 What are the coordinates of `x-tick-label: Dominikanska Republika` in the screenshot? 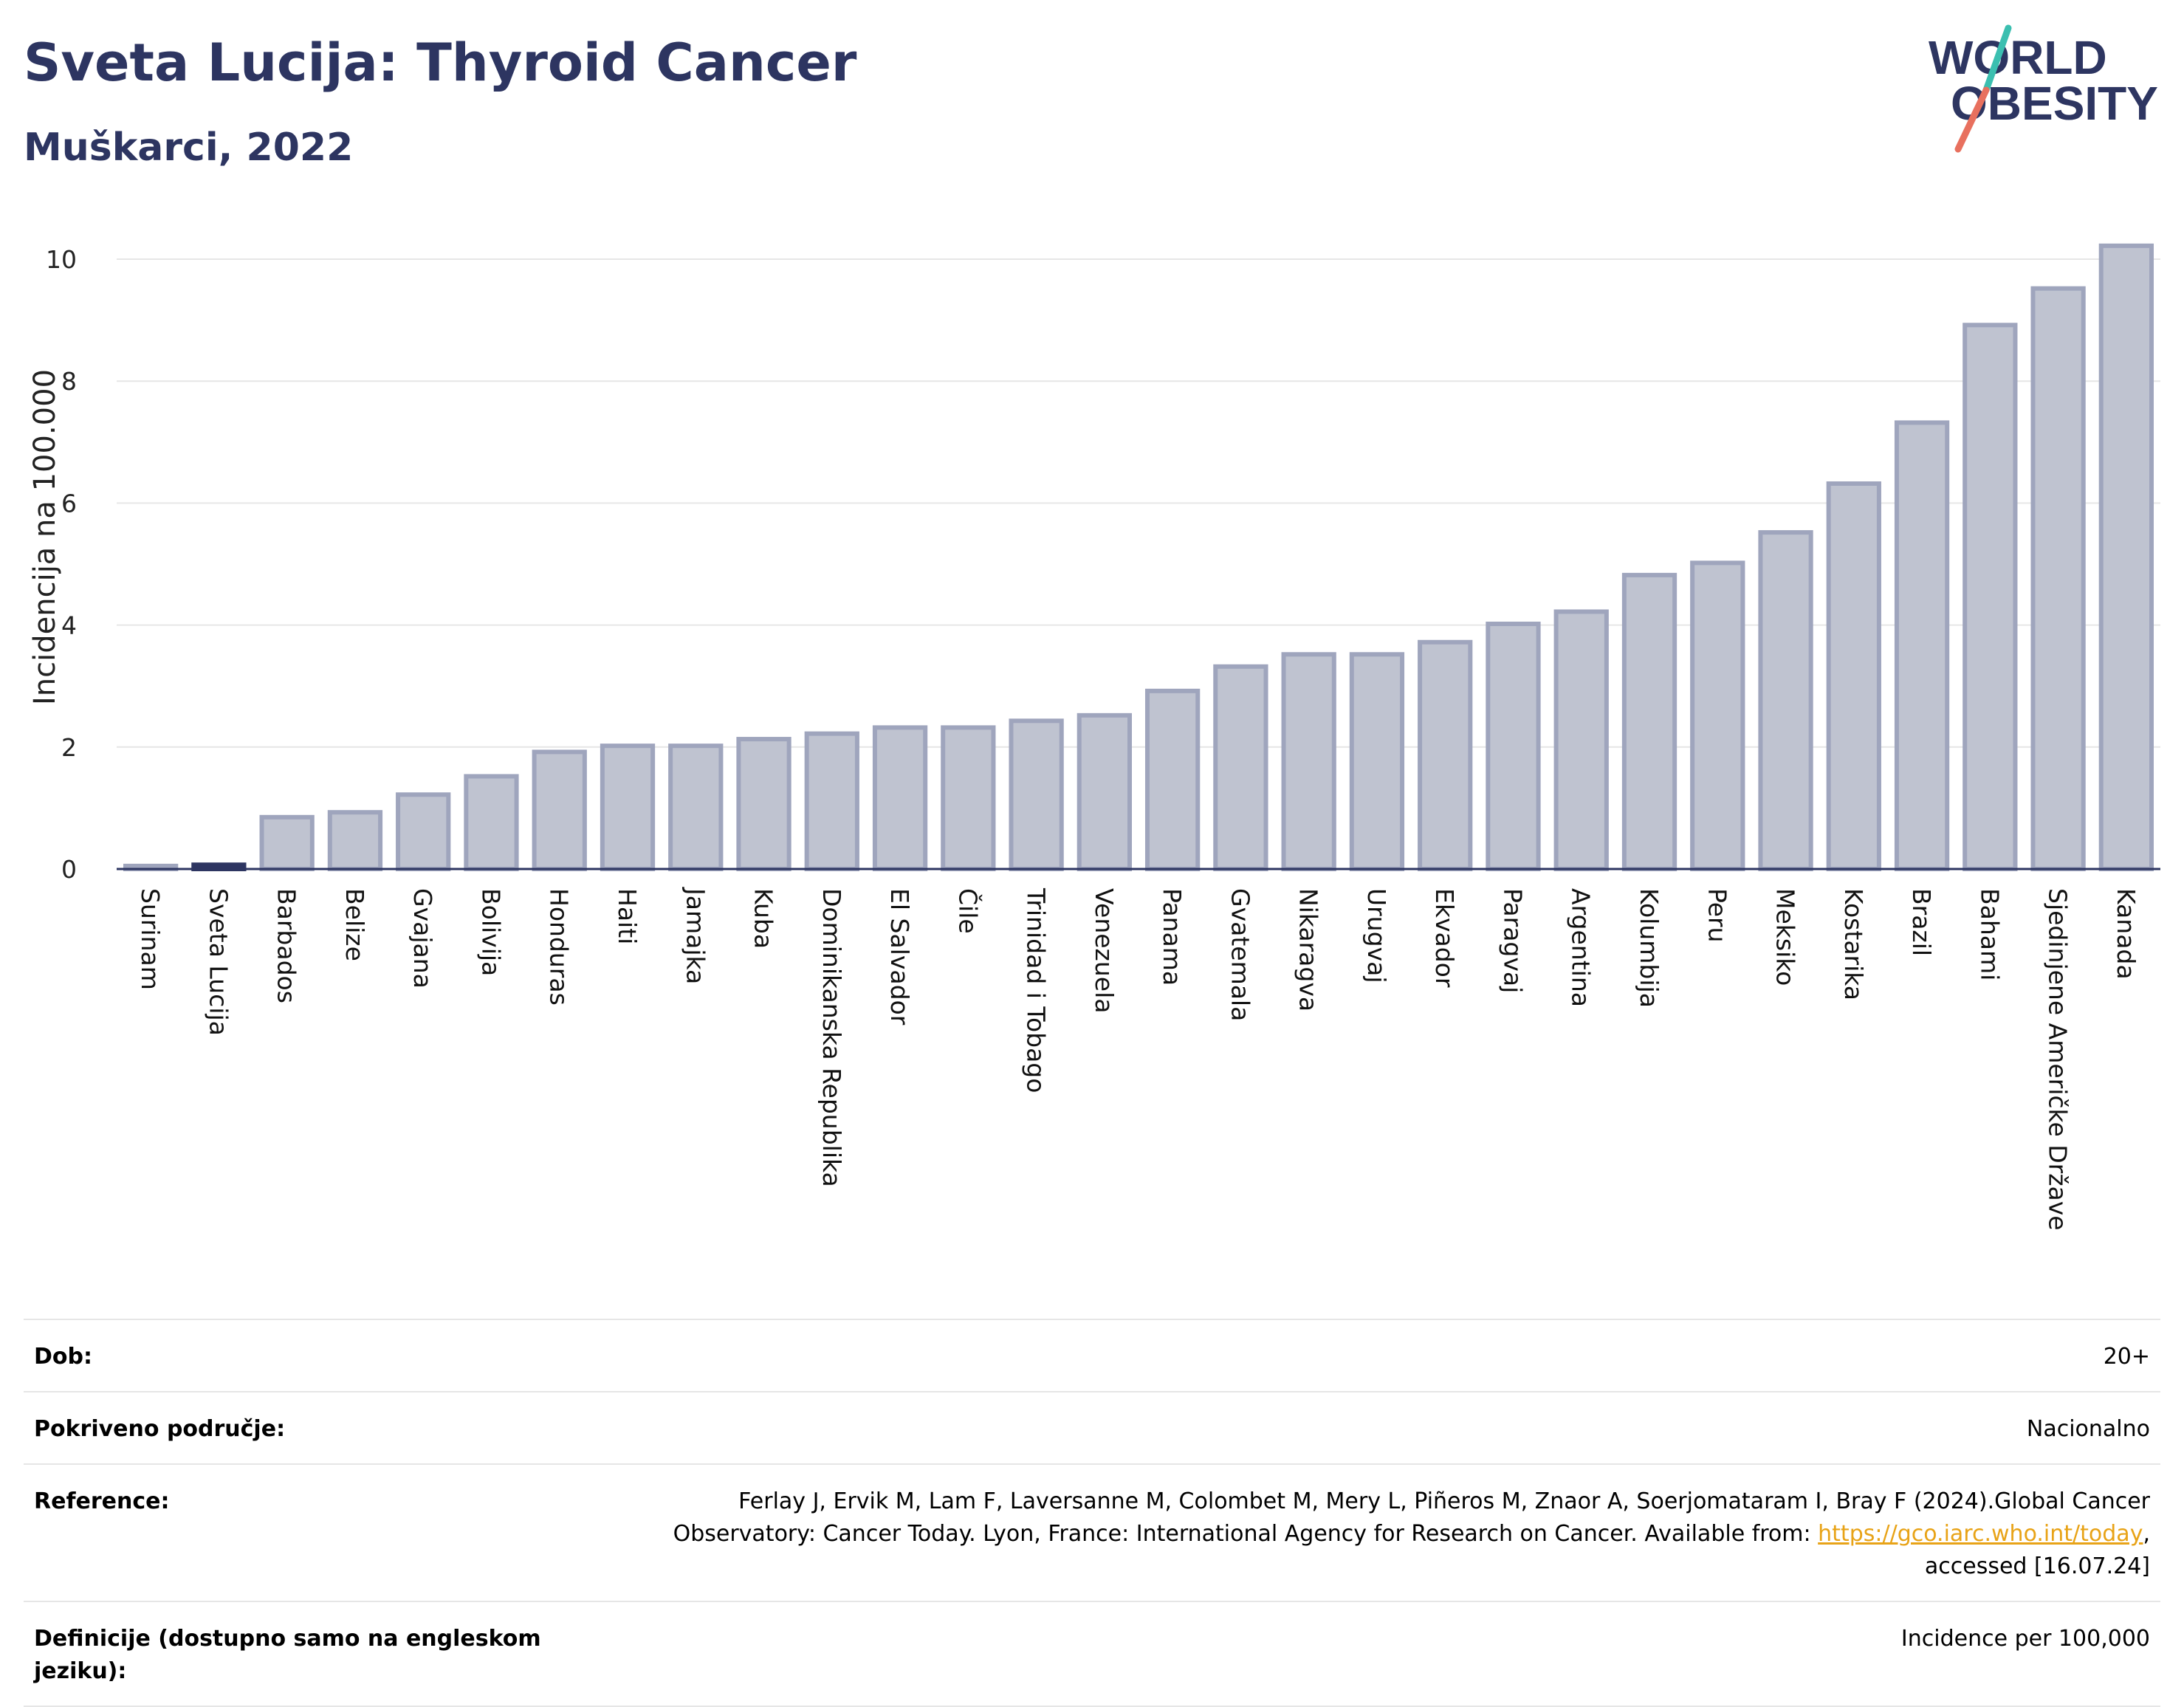 It's located at (832, 1037).